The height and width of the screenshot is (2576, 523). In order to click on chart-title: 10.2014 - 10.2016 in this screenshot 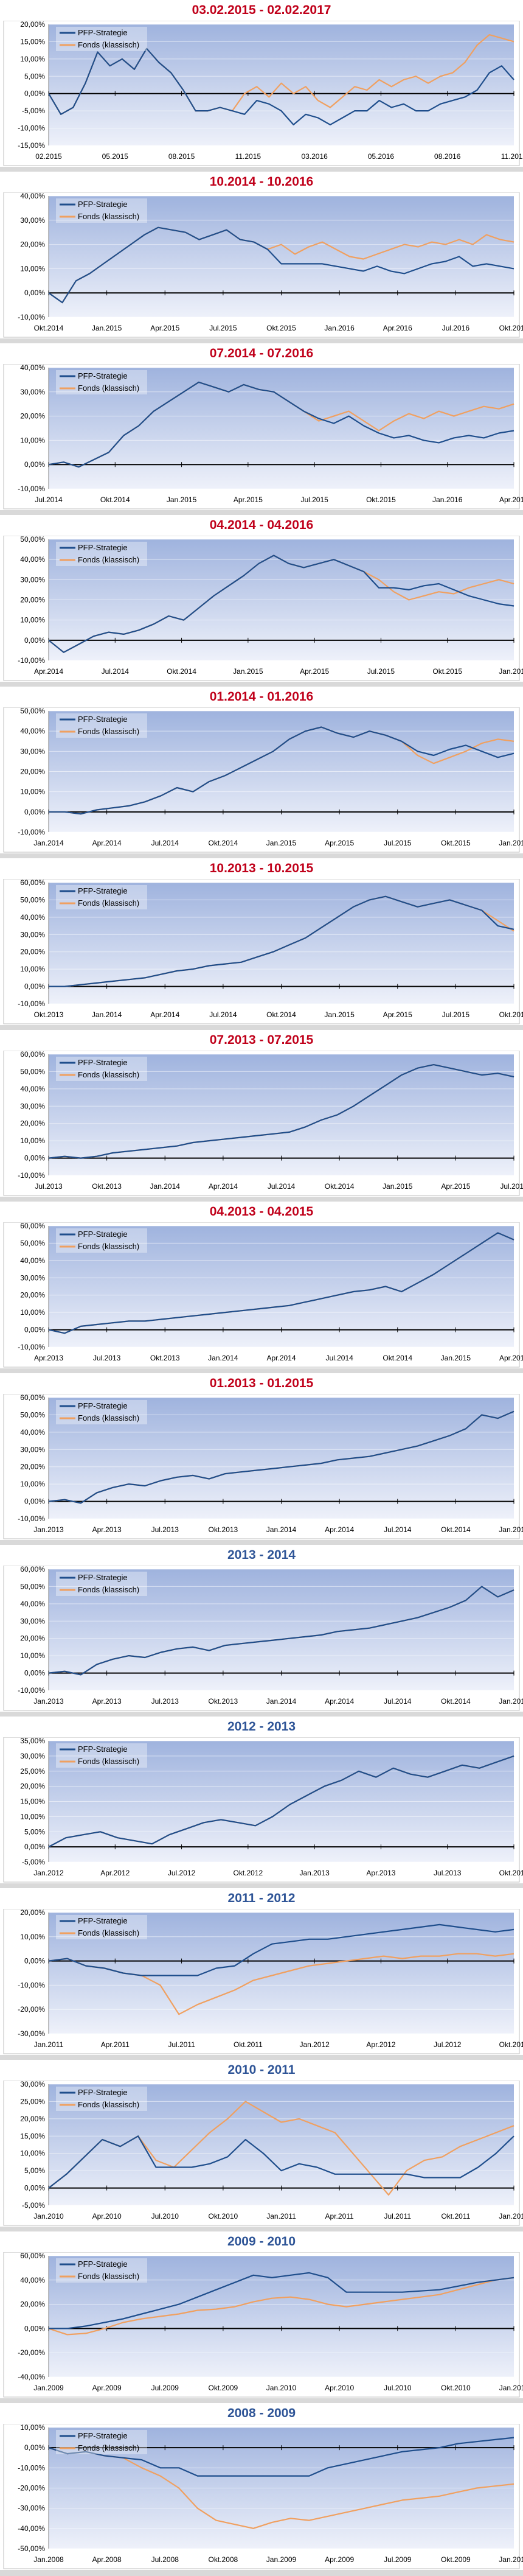, I will do `click(261, 182)`.